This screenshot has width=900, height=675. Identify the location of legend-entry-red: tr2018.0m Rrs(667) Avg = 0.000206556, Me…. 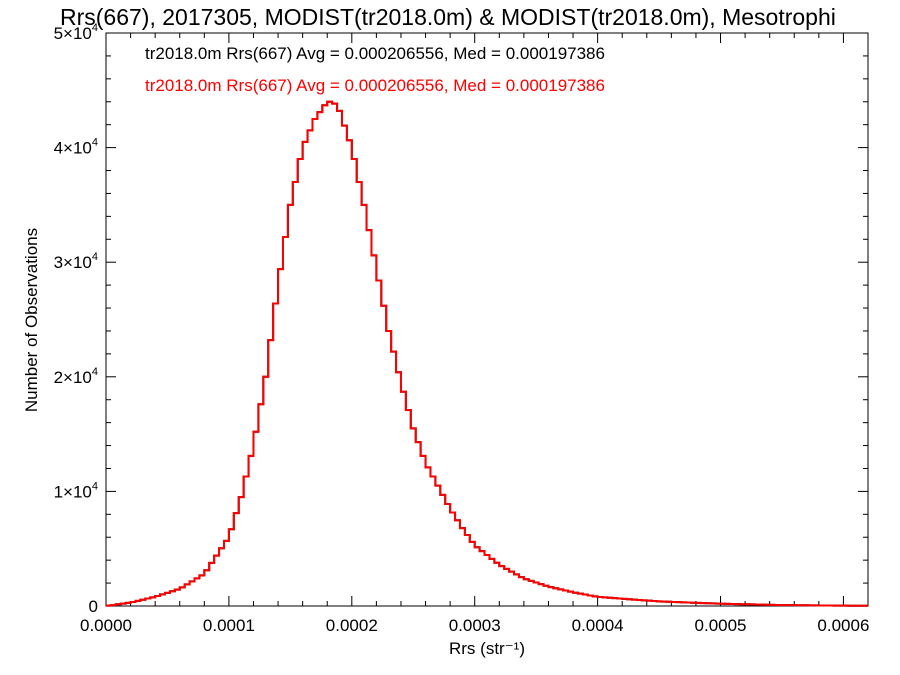
(375, 85).